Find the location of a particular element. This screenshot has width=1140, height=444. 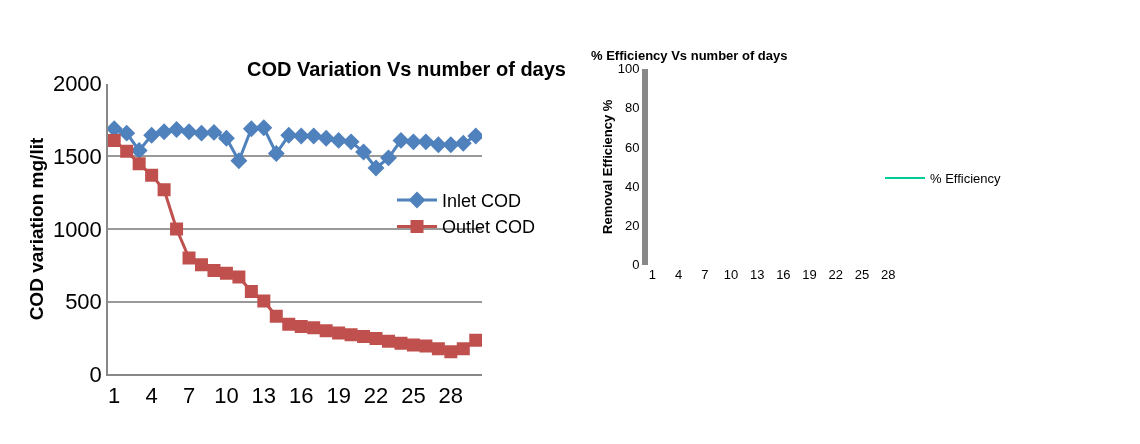

y-tick-label: 1000 is located at coordinates (77, 229).